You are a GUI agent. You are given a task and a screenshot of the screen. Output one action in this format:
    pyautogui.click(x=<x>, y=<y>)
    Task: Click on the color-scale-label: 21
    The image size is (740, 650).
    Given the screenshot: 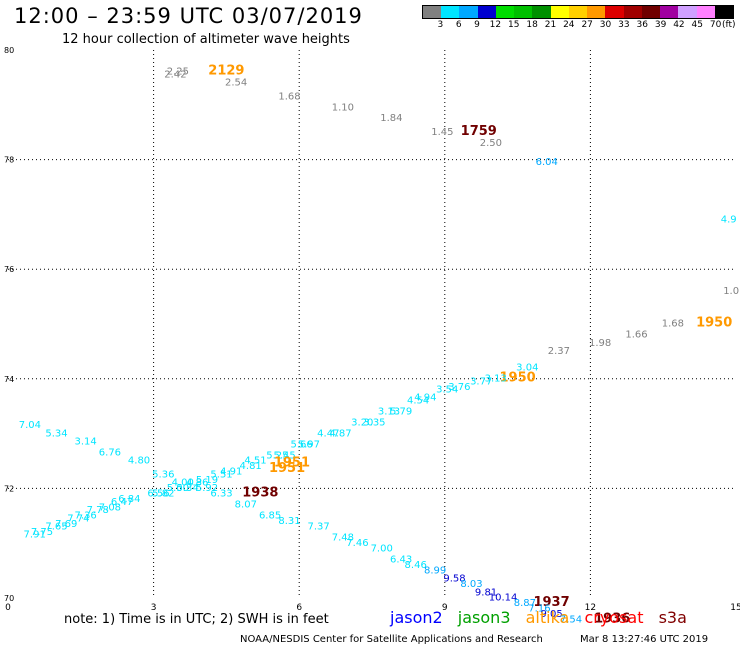 What is the action you would take?
    pyautogui.click(x=550, y=25)
    